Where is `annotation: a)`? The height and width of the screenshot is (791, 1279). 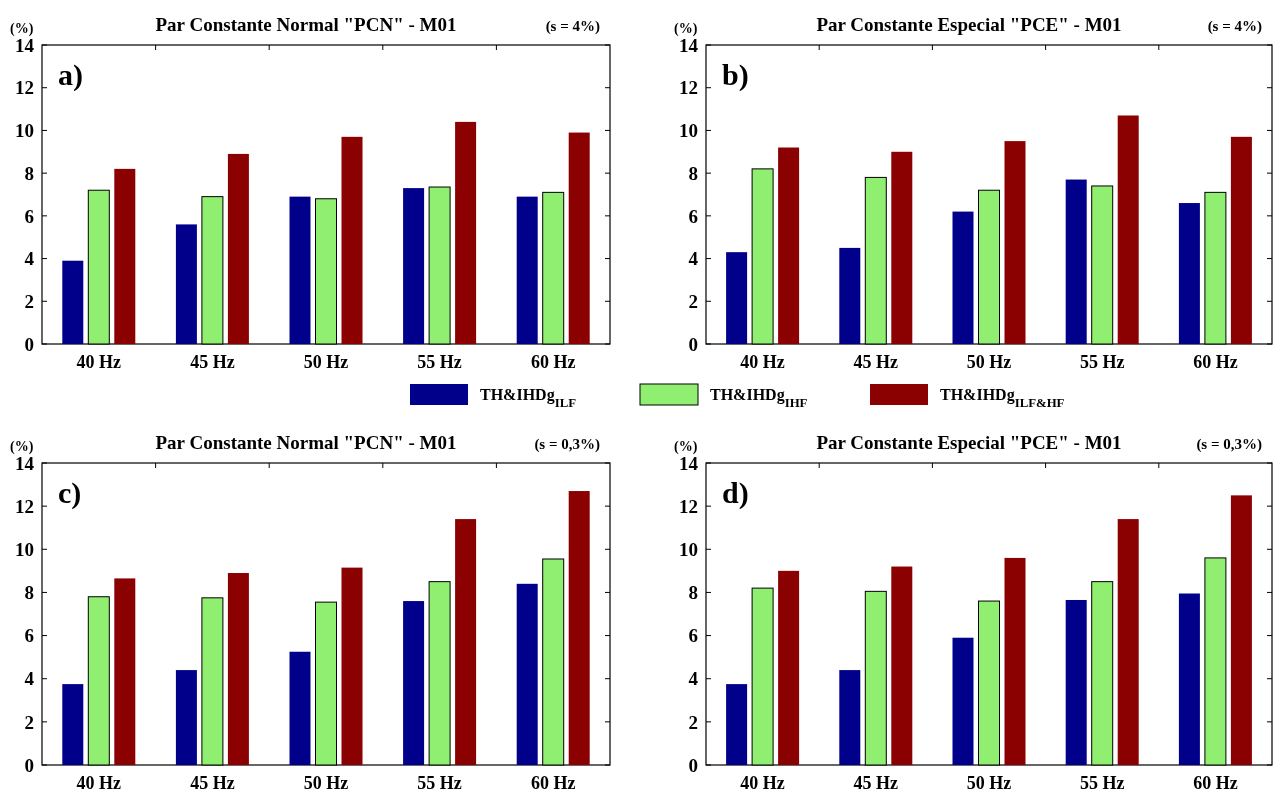
annotation: a) is located at coordinates (70, 75).